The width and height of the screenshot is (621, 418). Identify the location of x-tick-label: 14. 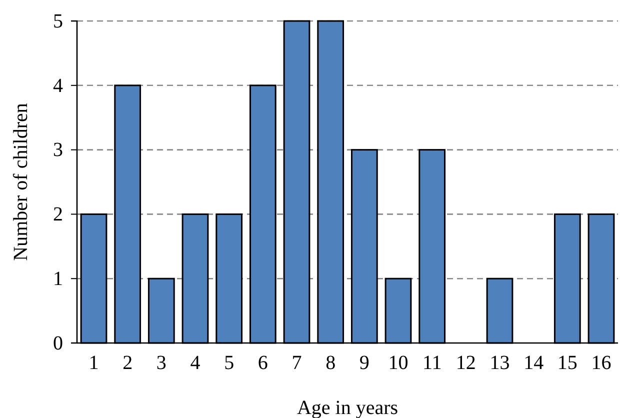
(534, 363).